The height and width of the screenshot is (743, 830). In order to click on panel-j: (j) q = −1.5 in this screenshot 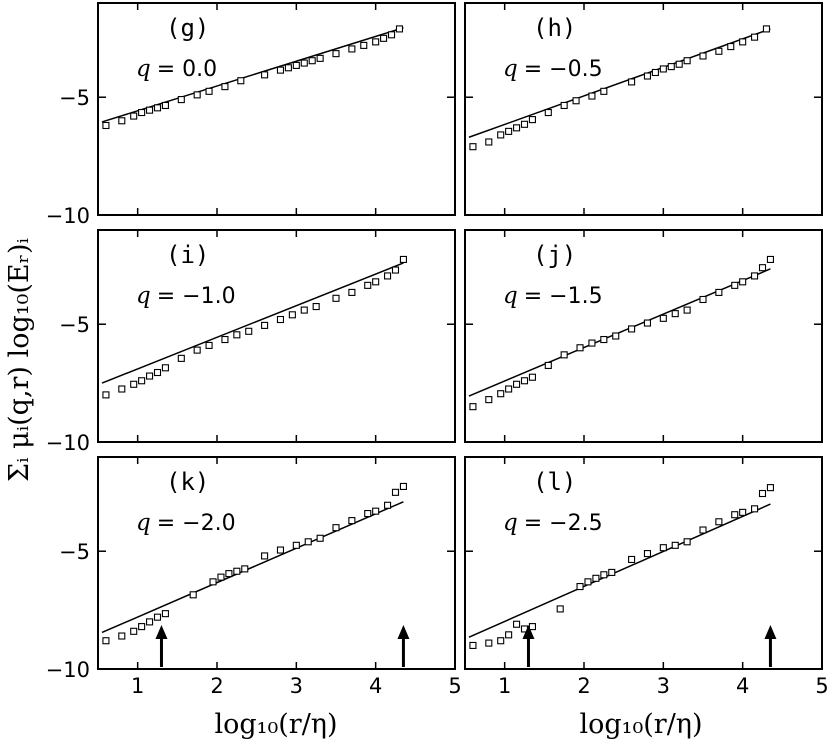, I will do `click(643, 336)`.